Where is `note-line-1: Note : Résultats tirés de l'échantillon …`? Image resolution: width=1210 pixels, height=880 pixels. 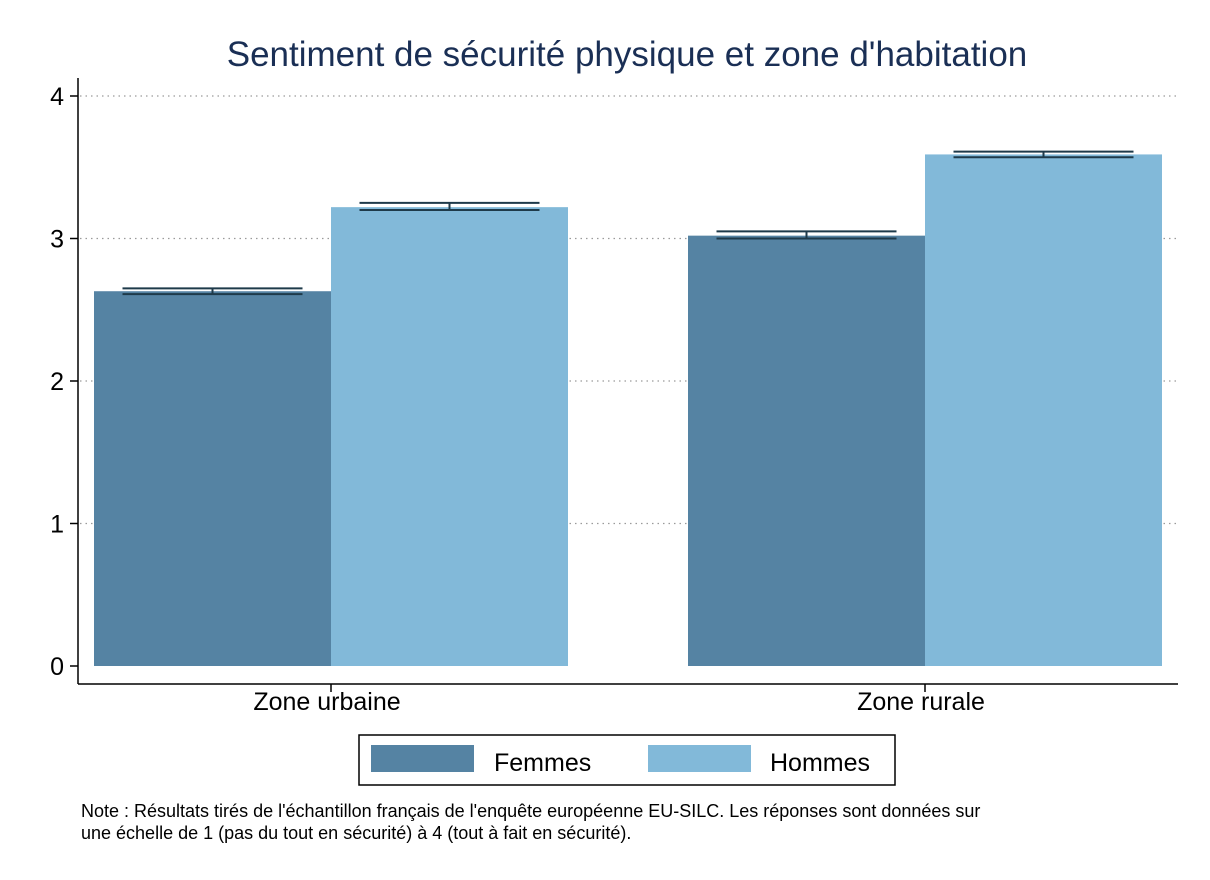 note-line-1: Note : Résultats tirés de l'échantillon … is located at coordinates (530, 811).